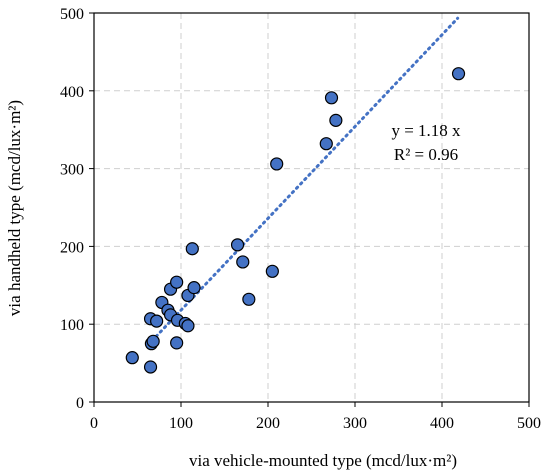  What do you see at coordinates (315, 423) in the screenshot?
I see `x-tick-labels: 0 100 200 300 400 500` at bounding box center [315, 423].